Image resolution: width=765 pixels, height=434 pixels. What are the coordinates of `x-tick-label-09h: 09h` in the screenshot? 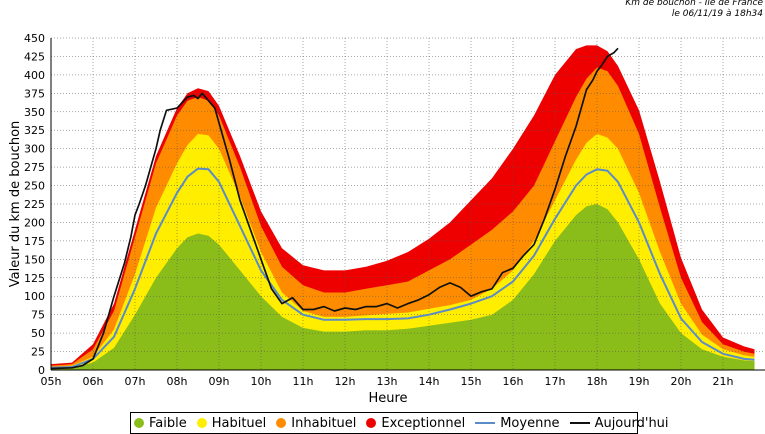 It's located at (219, 381).